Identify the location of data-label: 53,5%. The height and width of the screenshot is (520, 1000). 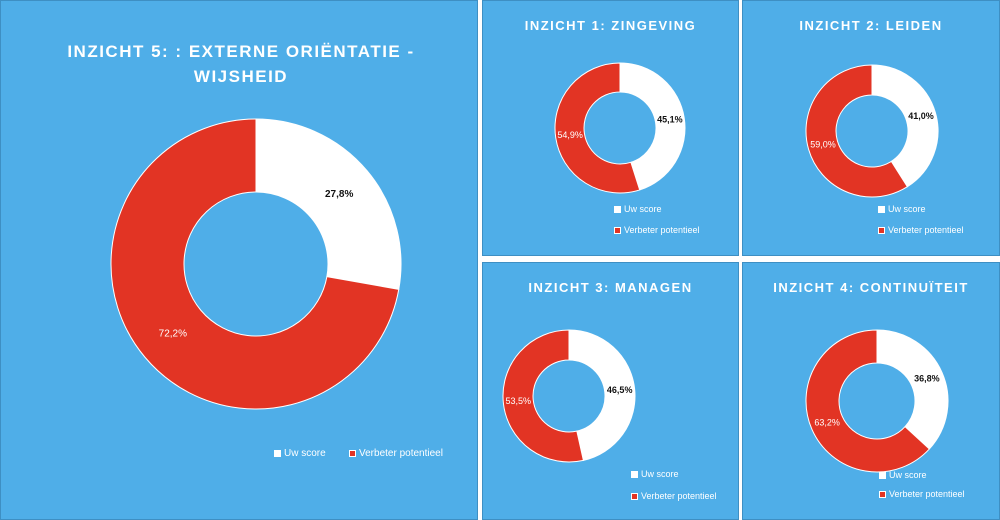
(519, 401).